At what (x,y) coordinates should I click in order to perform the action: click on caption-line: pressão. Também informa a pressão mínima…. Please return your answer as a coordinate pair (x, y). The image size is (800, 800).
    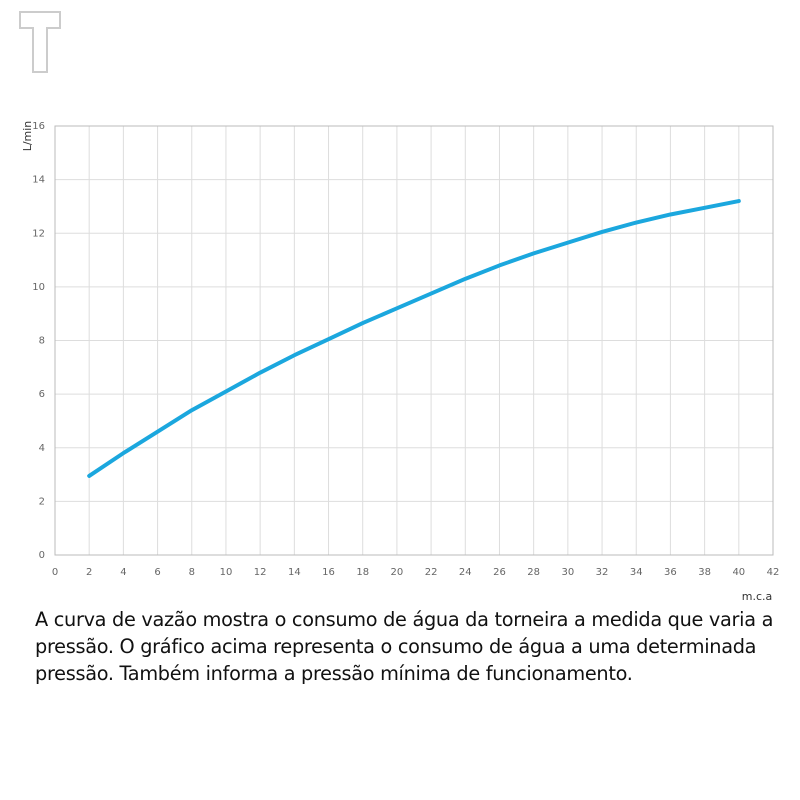
    Looking at the image, I should click on (334, 673).